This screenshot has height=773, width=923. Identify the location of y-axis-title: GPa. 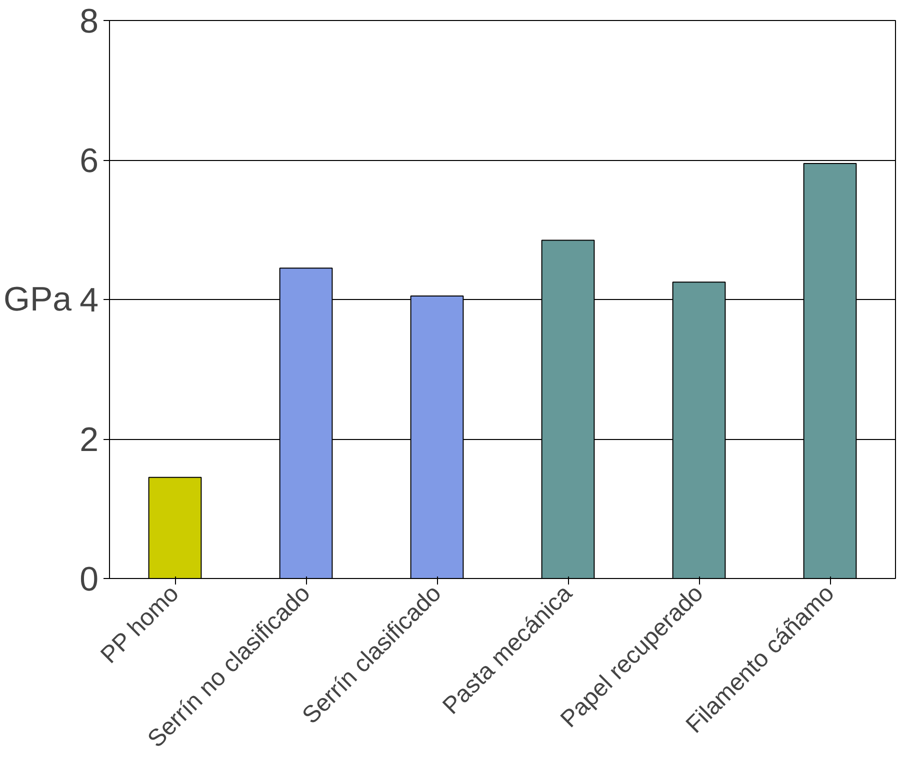
(38, 299).